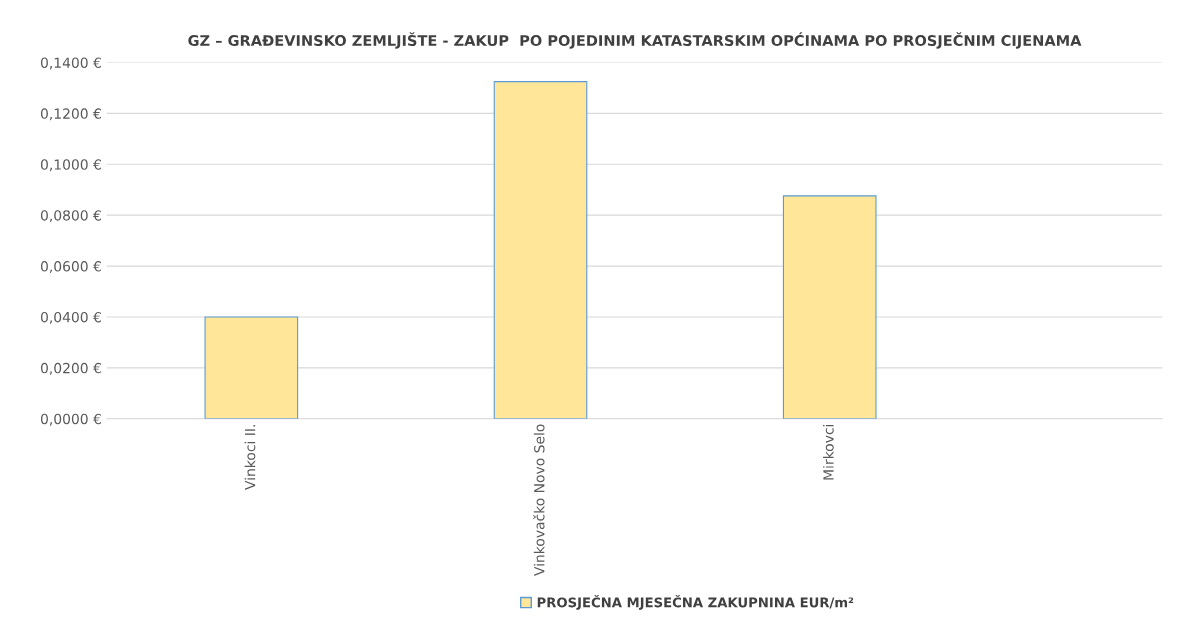  I want to click on y-tick-label: 0,0600 €, so click(70, 267).